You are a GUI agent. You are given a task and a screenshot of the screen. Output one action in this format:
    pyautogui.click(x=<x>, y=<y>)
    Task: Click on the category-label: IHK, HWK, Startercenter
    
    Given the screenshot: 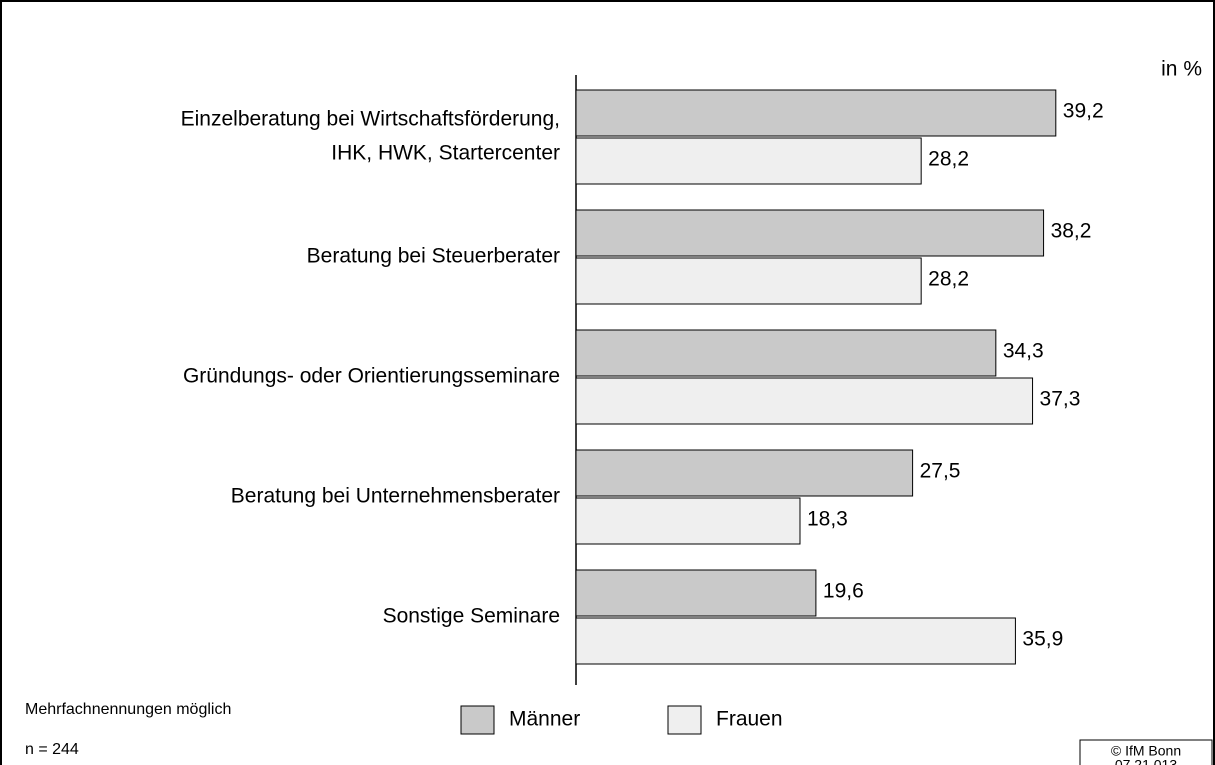 What is the action you would take?
    pyautogui.click(x=445, y=153)
    